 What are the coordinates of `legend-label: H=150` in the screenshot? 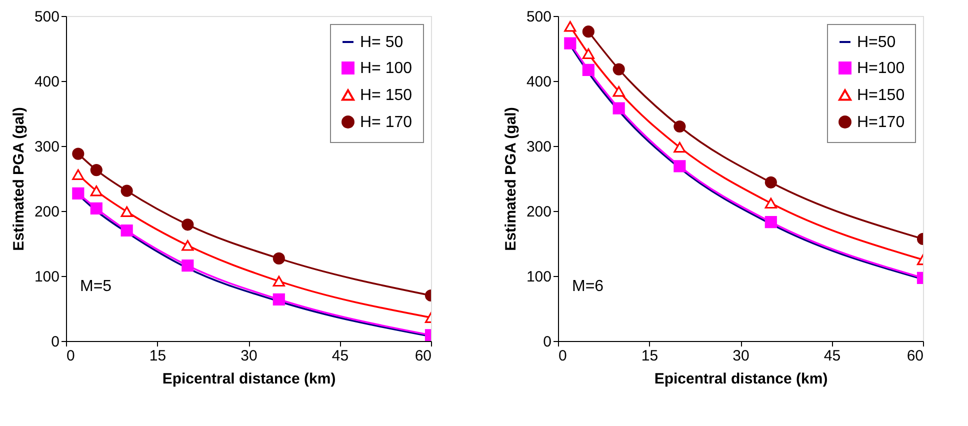 It's located at (881, 95).